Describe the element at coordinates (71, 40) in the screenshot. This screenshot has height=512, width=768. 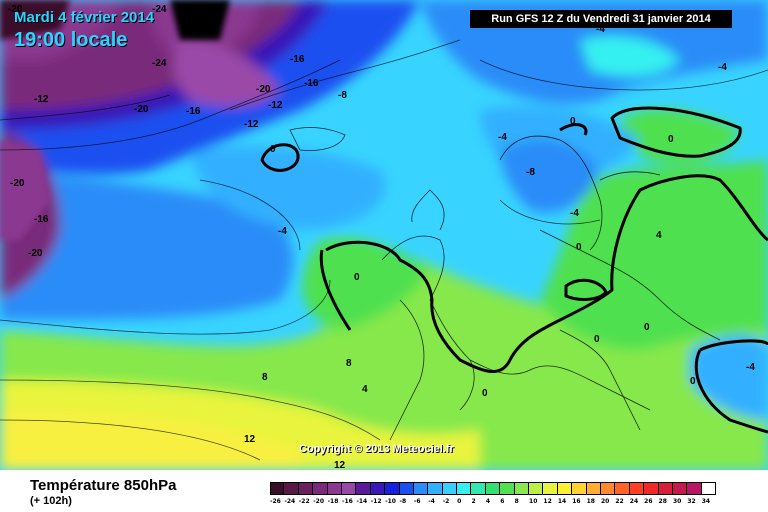
I see `forecast-time: 19:00 locale` at that location.